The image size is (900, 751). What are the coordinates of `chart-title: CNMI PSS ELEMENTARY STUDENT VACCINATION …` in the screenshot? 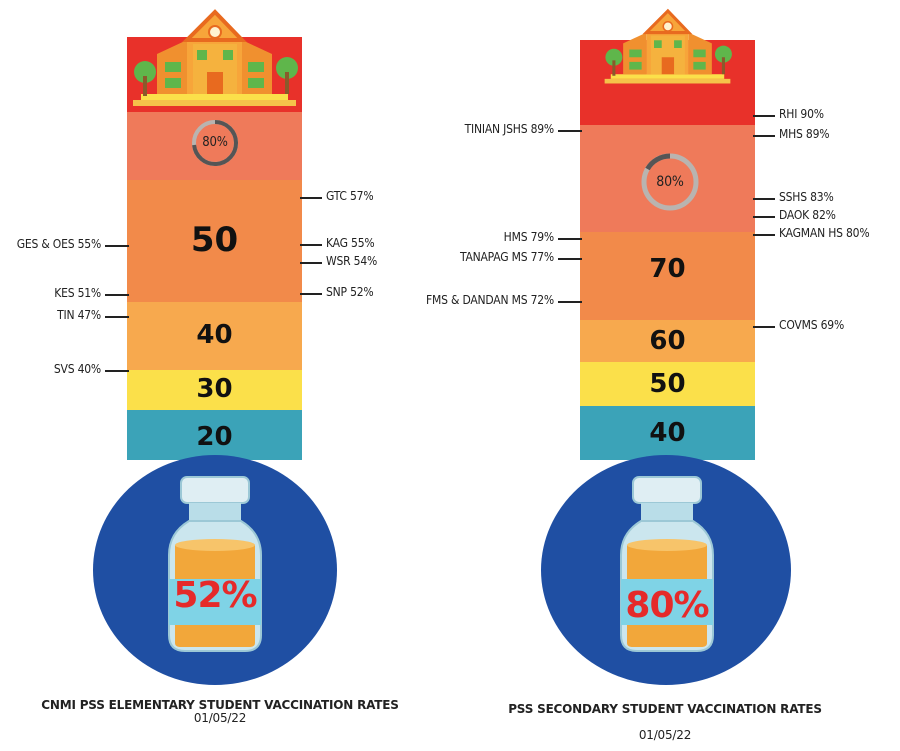 It's located at (220, 705).